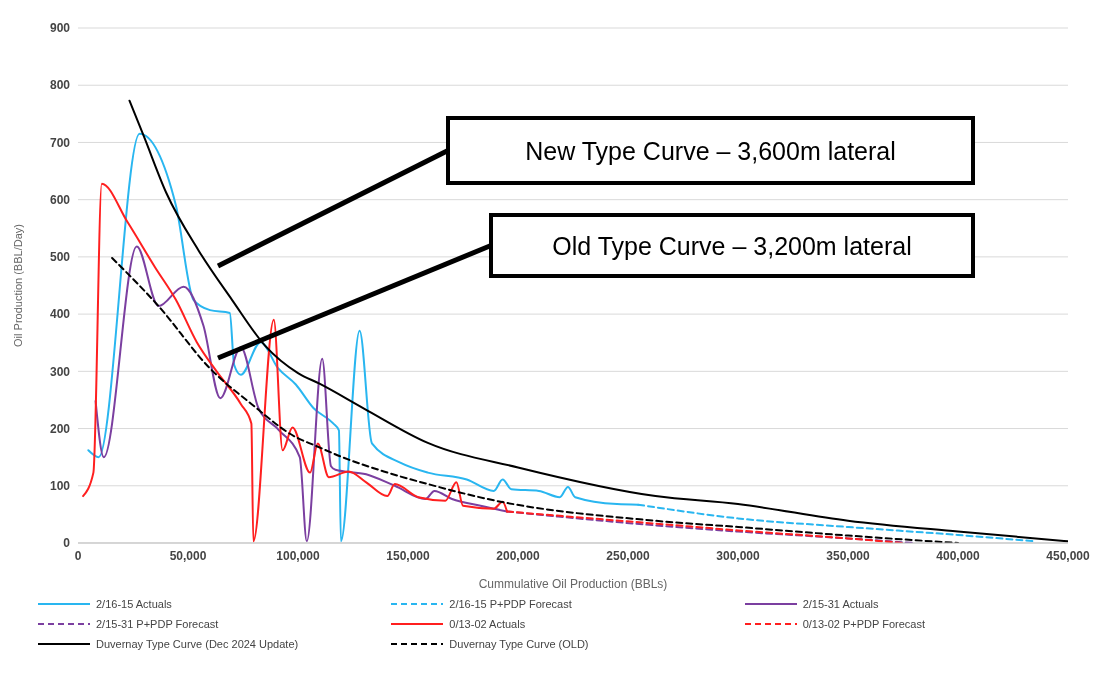  Describe the element at coordinates (864, 624) in the screenshot. I see `legend-label: 0/13-02 P+PDP Forecast` at that location.